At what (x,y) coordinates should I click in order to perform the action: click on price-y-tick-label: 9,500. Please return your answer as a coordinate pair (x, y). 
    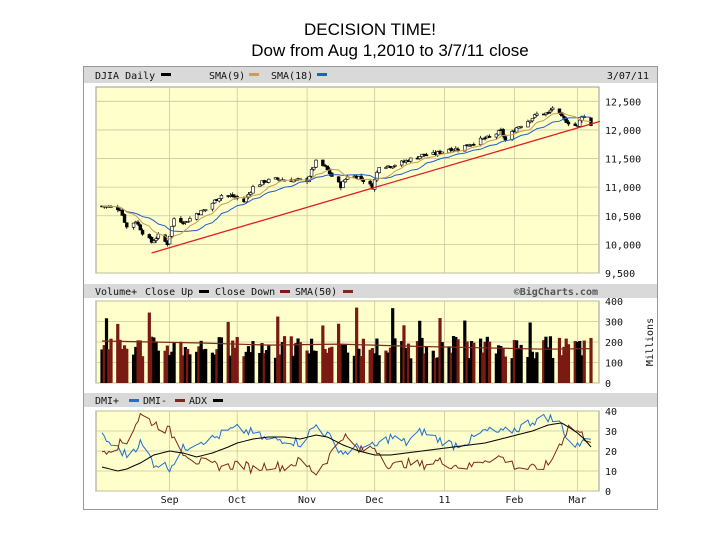
    Looking at the image, I should click on (620, 274).